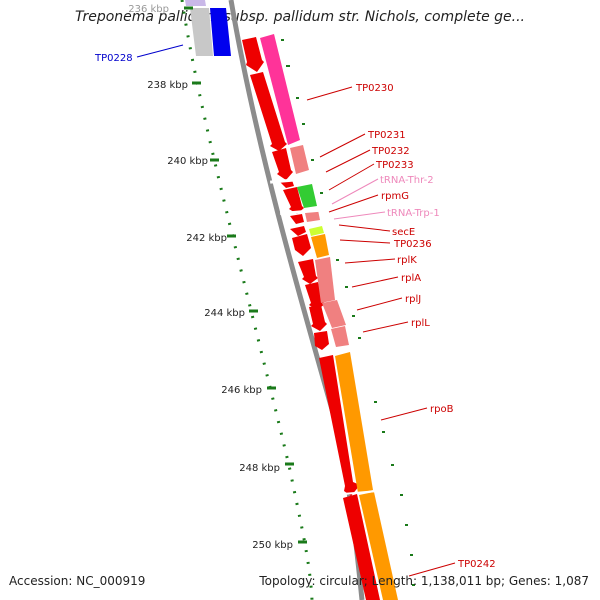 The image size is (600, 600). I want to click on feature-label: rplL, so click(420, 323).